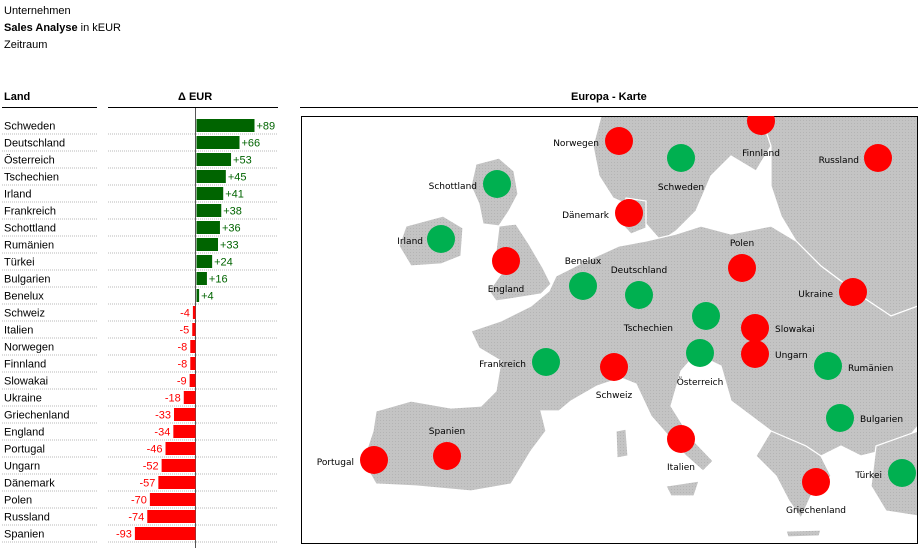  Describe the element at coordinates (173, 399) in the screenshot. I see `value-label: -18` at that location.